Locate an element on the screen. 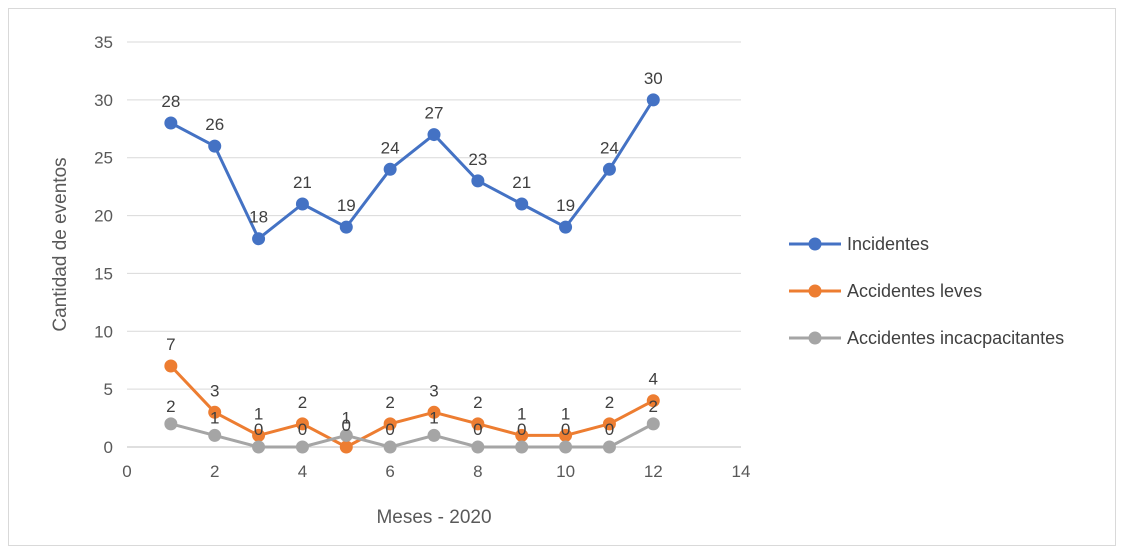  legend-marker-incidentes is located at coordinates (815, 244).